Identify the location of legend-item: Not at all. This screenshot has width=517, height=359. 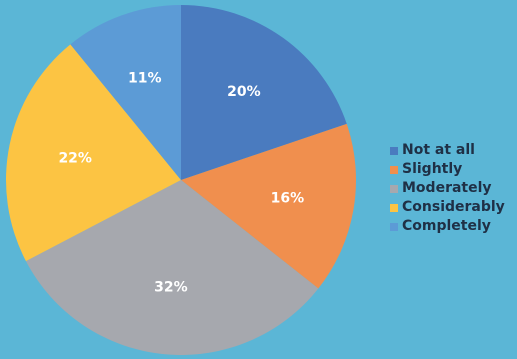
(447, 149).